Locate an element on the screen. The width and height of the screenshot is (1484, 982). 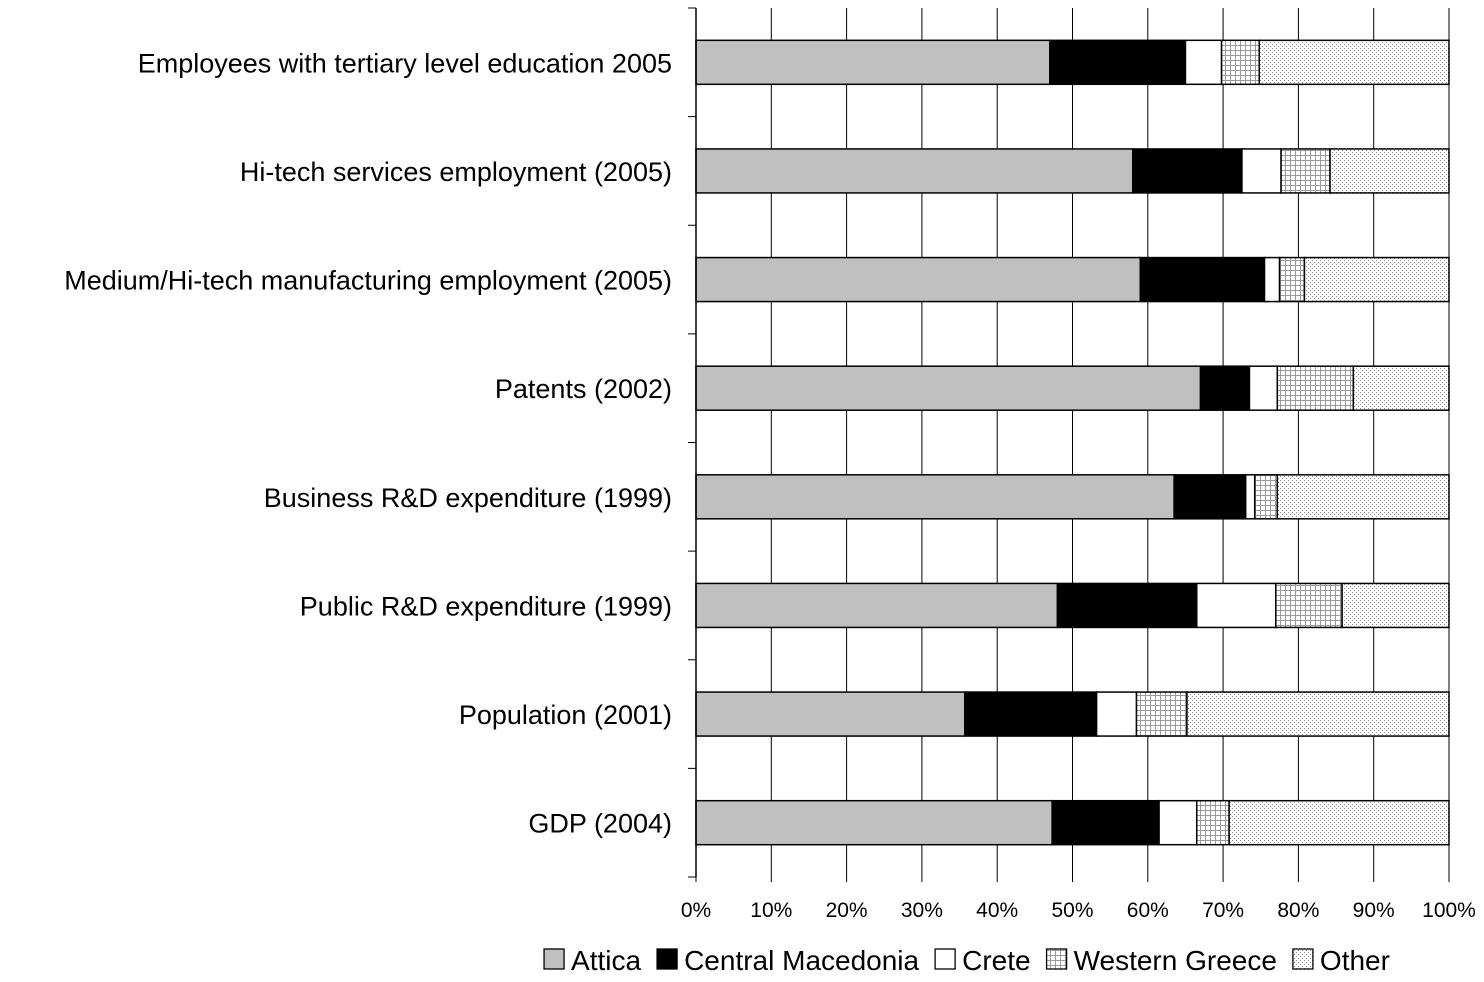
legend-label: Other is located at coordinates (1355, 960).